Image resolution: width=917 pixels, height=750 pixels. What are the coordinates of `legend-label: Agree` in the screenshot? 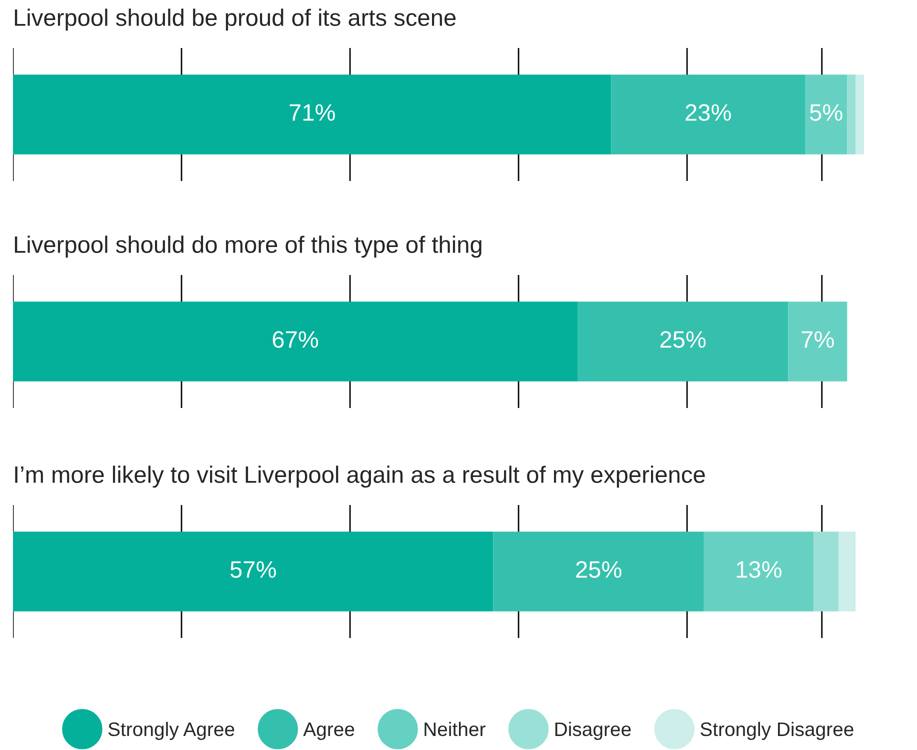 It's located at (328, 731).